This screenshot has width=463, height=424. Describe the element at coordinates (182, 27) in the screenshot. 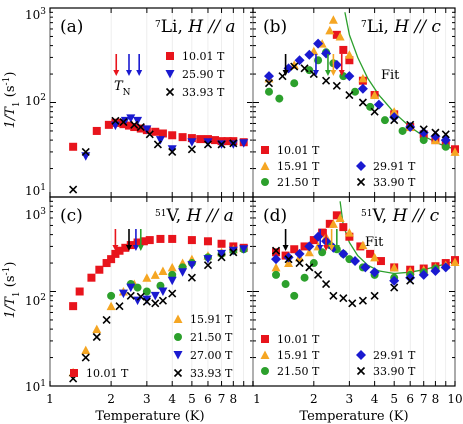

I see `panel-title-a-part: ,` at that location.